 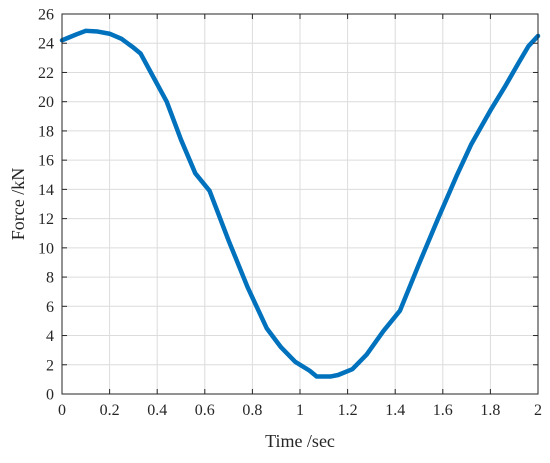 What do you see at coordinates (46, 44) in the screenshot?
I see `y-tick-label: 24` at bounding box center [46, 44].